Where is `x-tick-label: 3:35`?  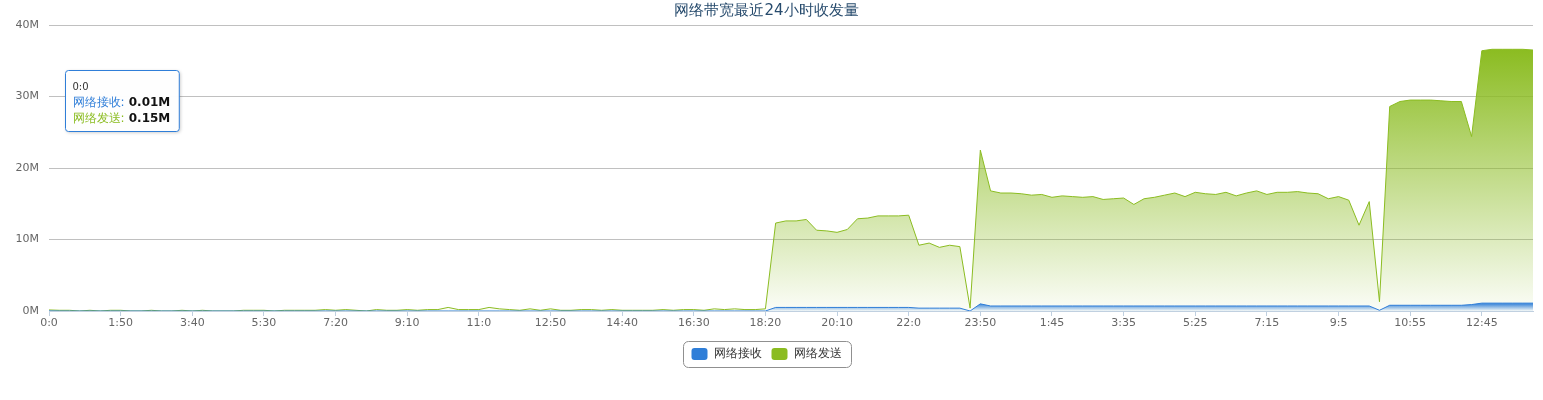 x-tick-label: 3:35 is located at coordinates (1123, 323).